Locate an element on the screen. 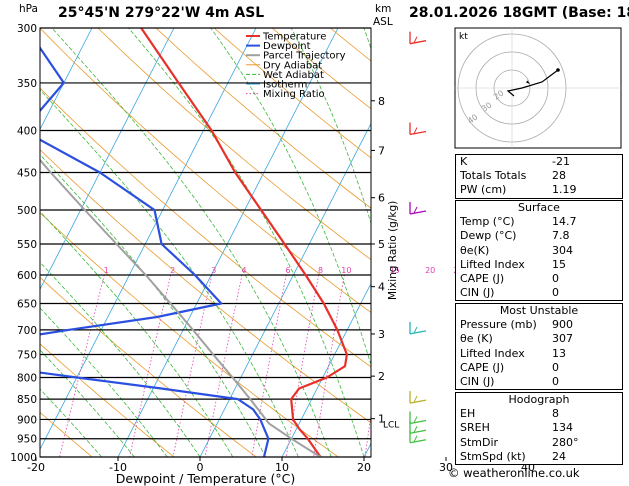 Image resolution: width=629 pixels, height=486 pixels. surface-value: 14.7 is located at coordinates (564, 222).